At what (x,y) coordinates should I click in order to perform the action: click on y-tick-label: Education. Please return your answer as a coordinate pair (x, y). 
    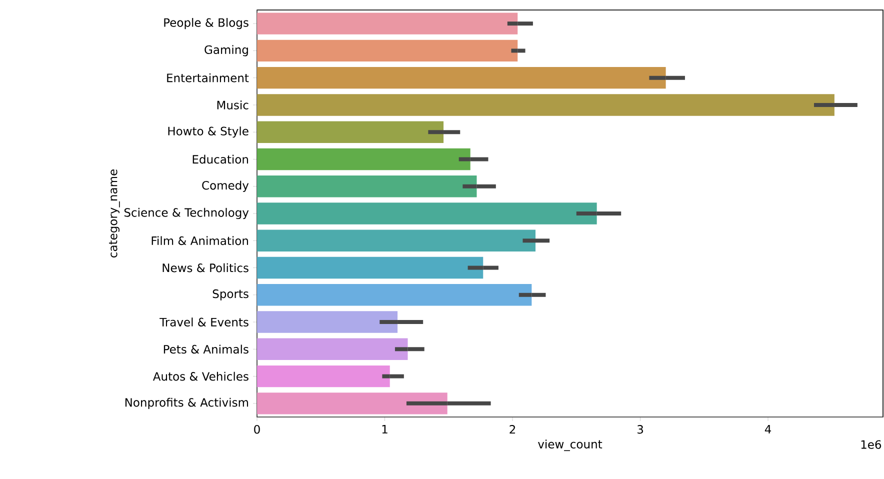
    Looking at the image, I should click on (220, 159).